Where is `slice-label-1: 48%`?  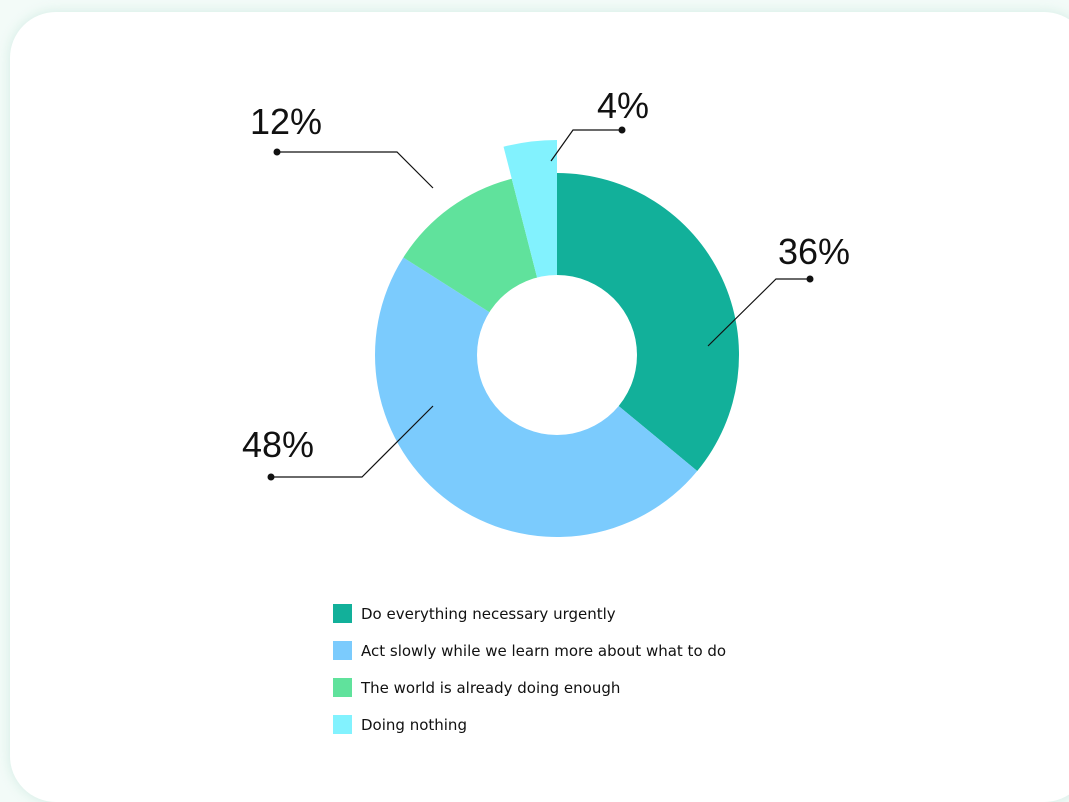
slice-label-1: 48% is located at coordinates (278, 444).